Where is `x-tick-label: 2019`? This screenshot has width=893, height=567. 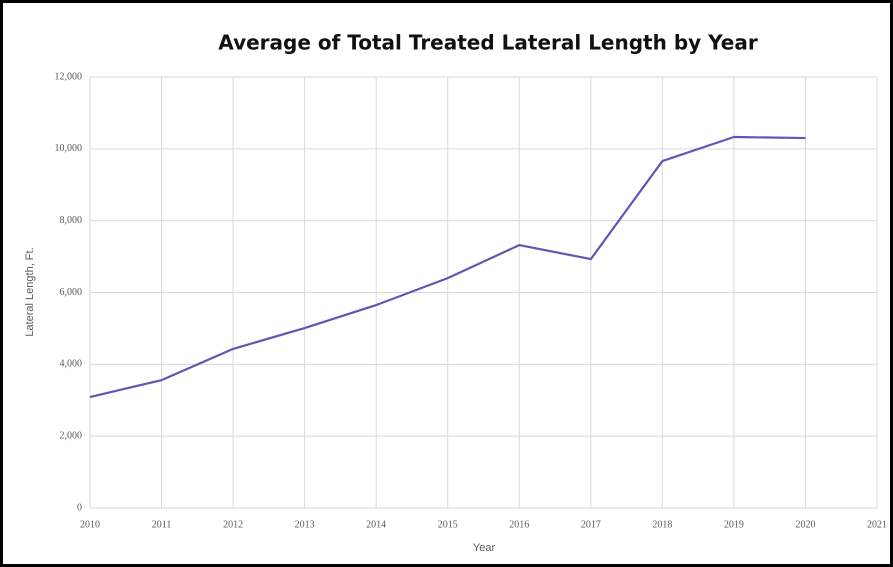 x-tick-label: 2019 is located at coordinates (734, 524).